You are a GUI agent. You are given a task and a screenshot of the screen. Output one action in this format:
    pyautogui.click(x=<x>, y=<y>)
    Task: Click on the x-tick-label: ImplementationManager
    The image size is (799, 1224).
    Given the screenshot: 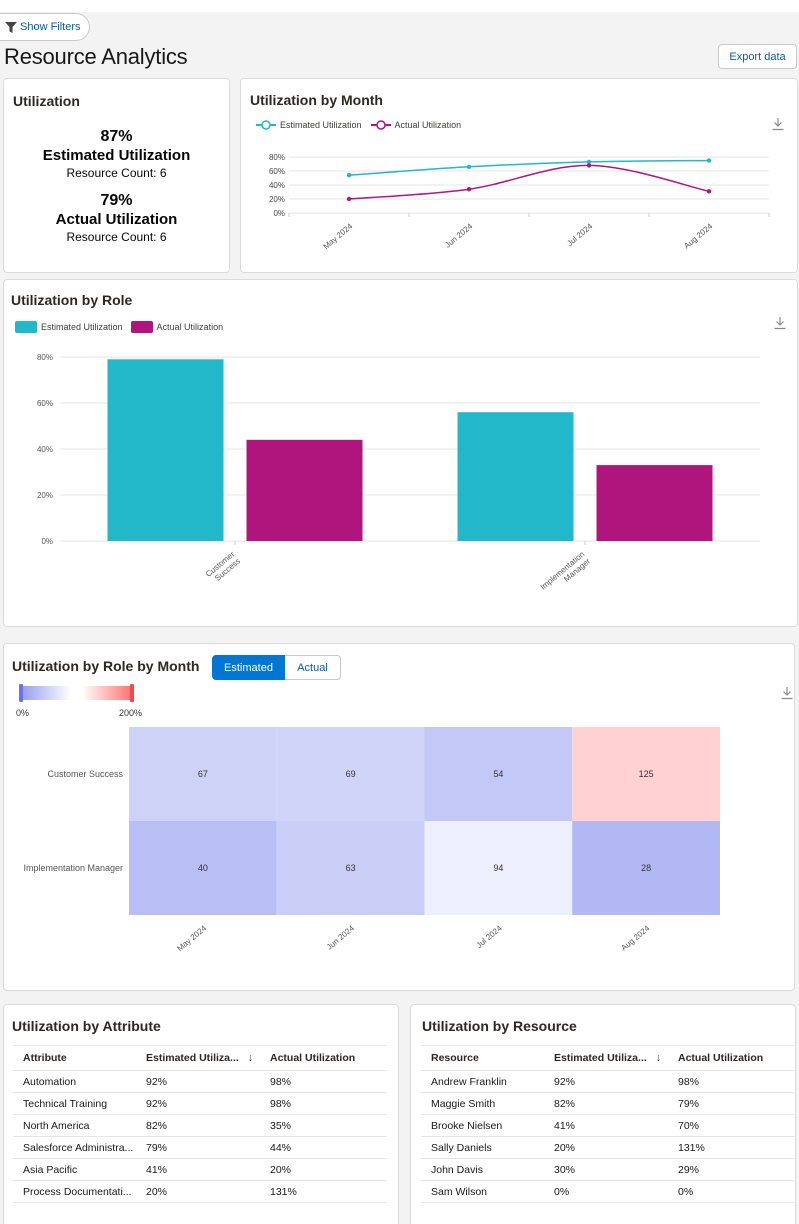 What is the action you would take?
    pyautogui.click(x=566, y=573)
    